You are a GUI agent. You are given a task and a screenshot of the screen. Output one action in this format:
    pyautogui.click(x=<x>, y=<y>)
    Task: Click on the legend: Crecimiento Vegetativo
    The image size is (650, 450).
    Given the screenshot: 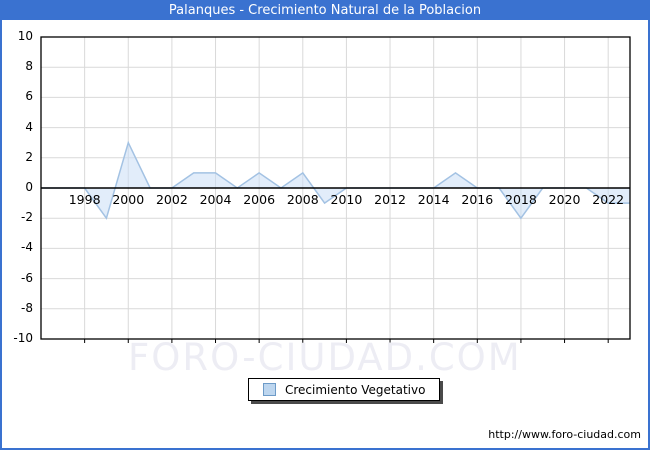 What is the action you would take?
    pyautogui.click(x=344, y=389)
    